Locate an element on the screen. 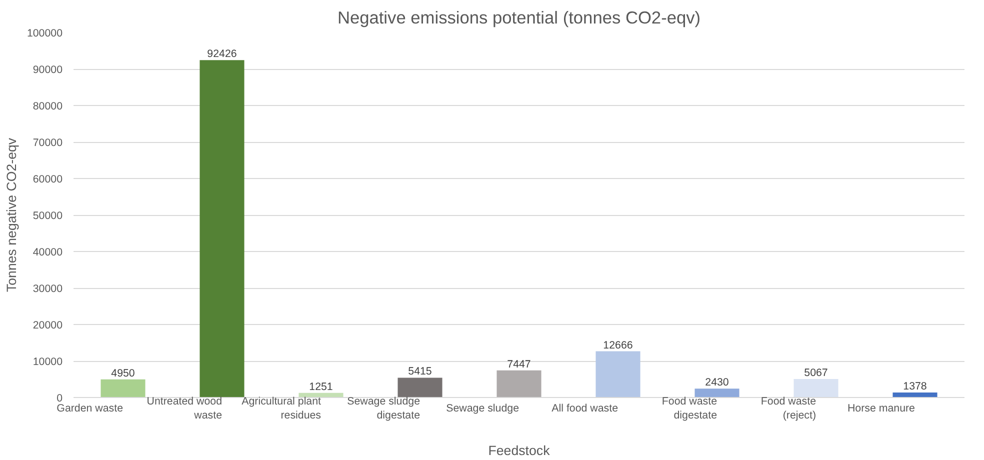  data-label: 5067 is located at coordinates (816, 373).